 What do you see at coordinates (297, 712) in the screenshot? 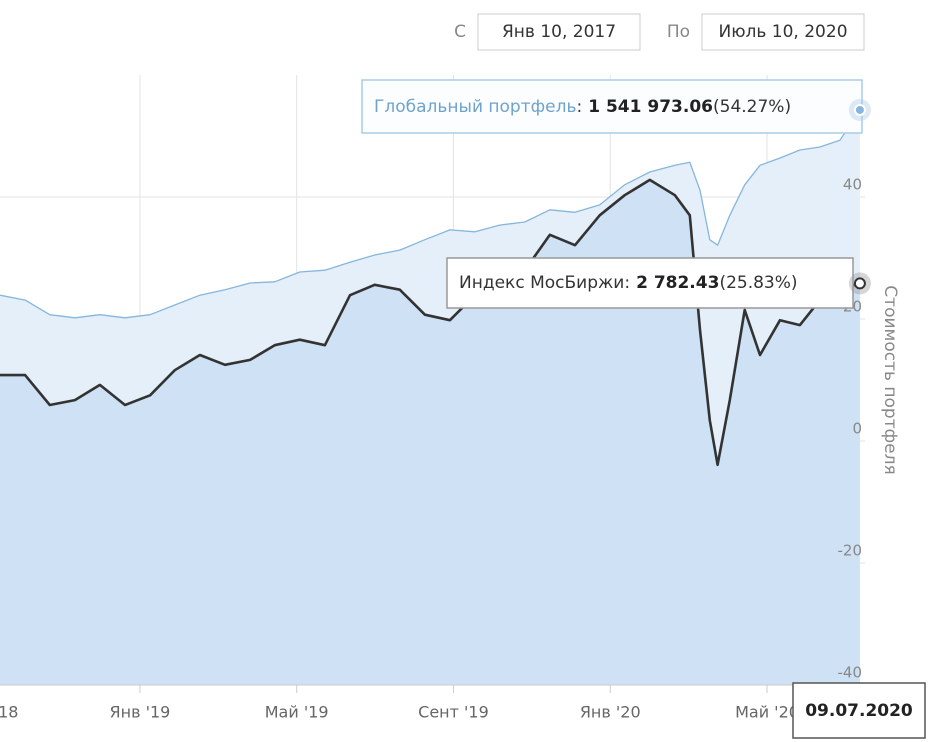
I see `x-tick-label: Май '19` at bounding box center [297, 712].